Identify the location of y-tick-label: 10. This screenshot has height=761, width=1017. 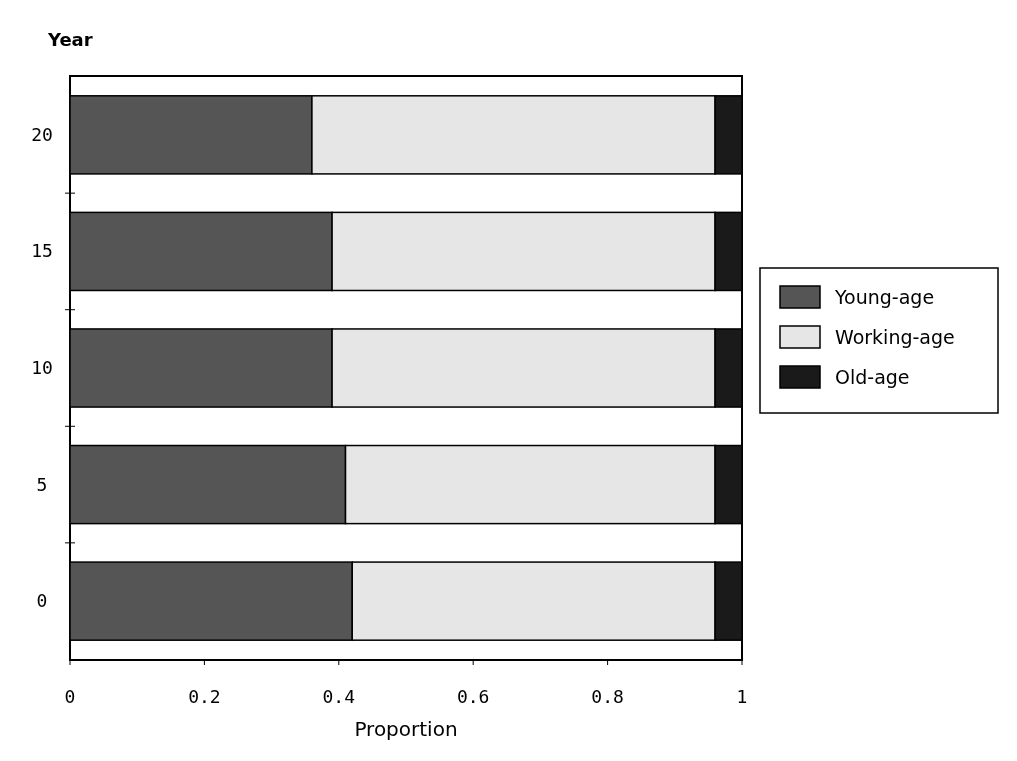
(42, 367).